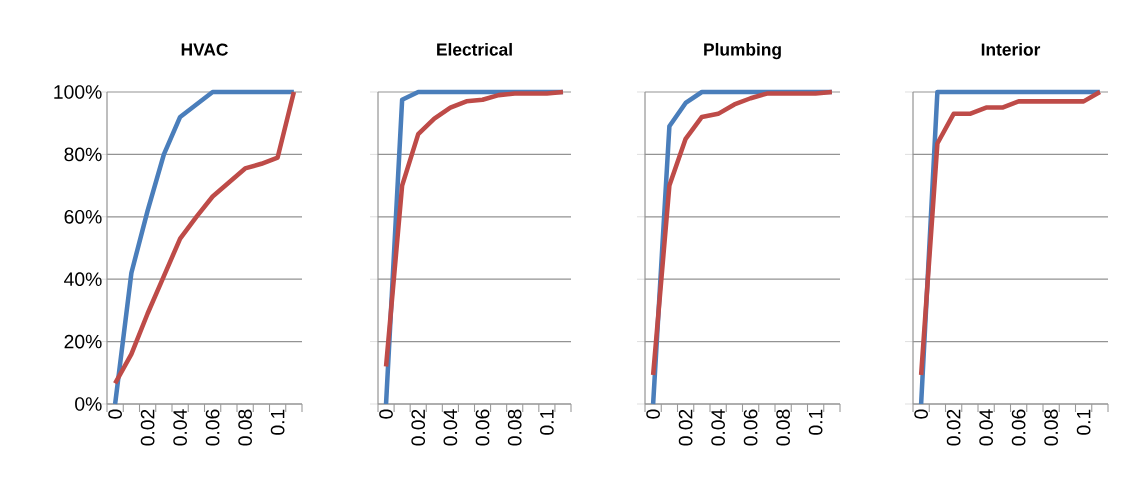 Image resolution: width=1128 pixels, height=483 pixels. What do you see at coordinates (742, 51) in the screenshot?
I see `chart-title: Plumbing` at bounding box center [742, 51].